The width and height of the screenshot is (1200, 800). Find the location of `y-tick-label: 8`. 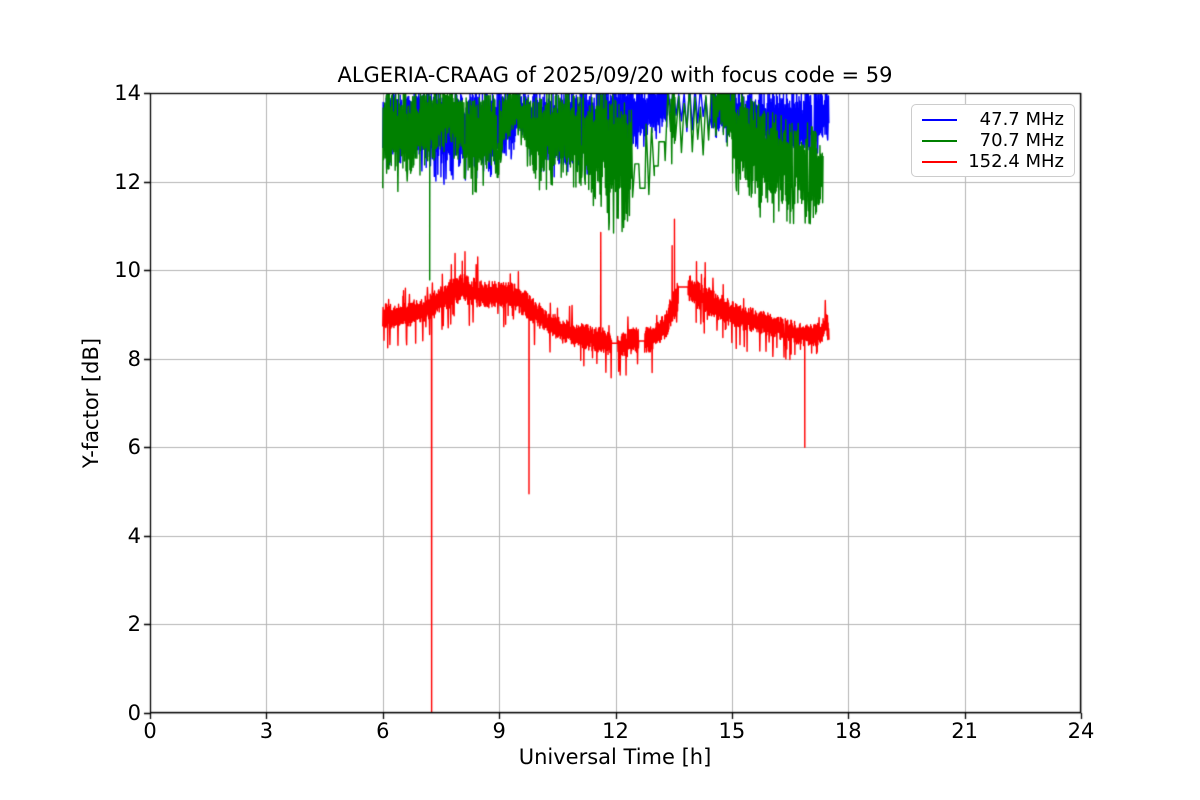

y-tick-label: 8 is located at coordinates (134, 358).